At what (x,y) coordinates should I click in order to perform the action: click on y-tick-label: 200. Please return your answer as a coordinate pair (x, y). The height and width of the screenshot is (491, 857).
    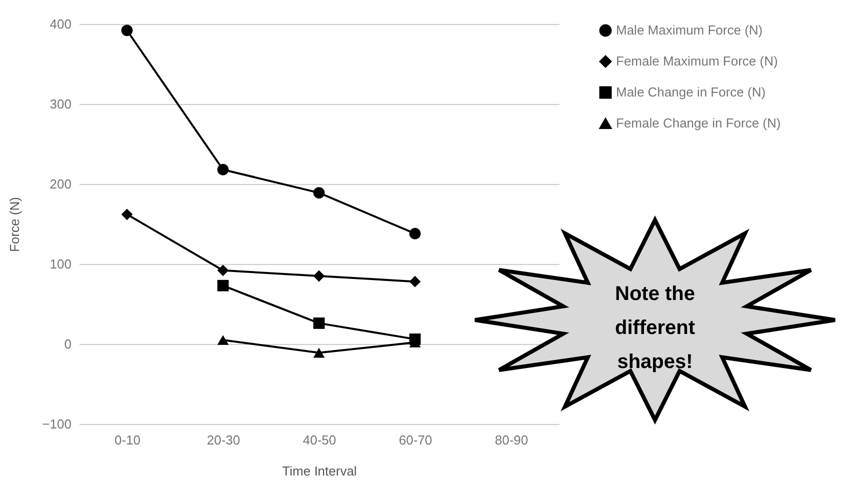
    Looking at the image, I should click on (61, 184).